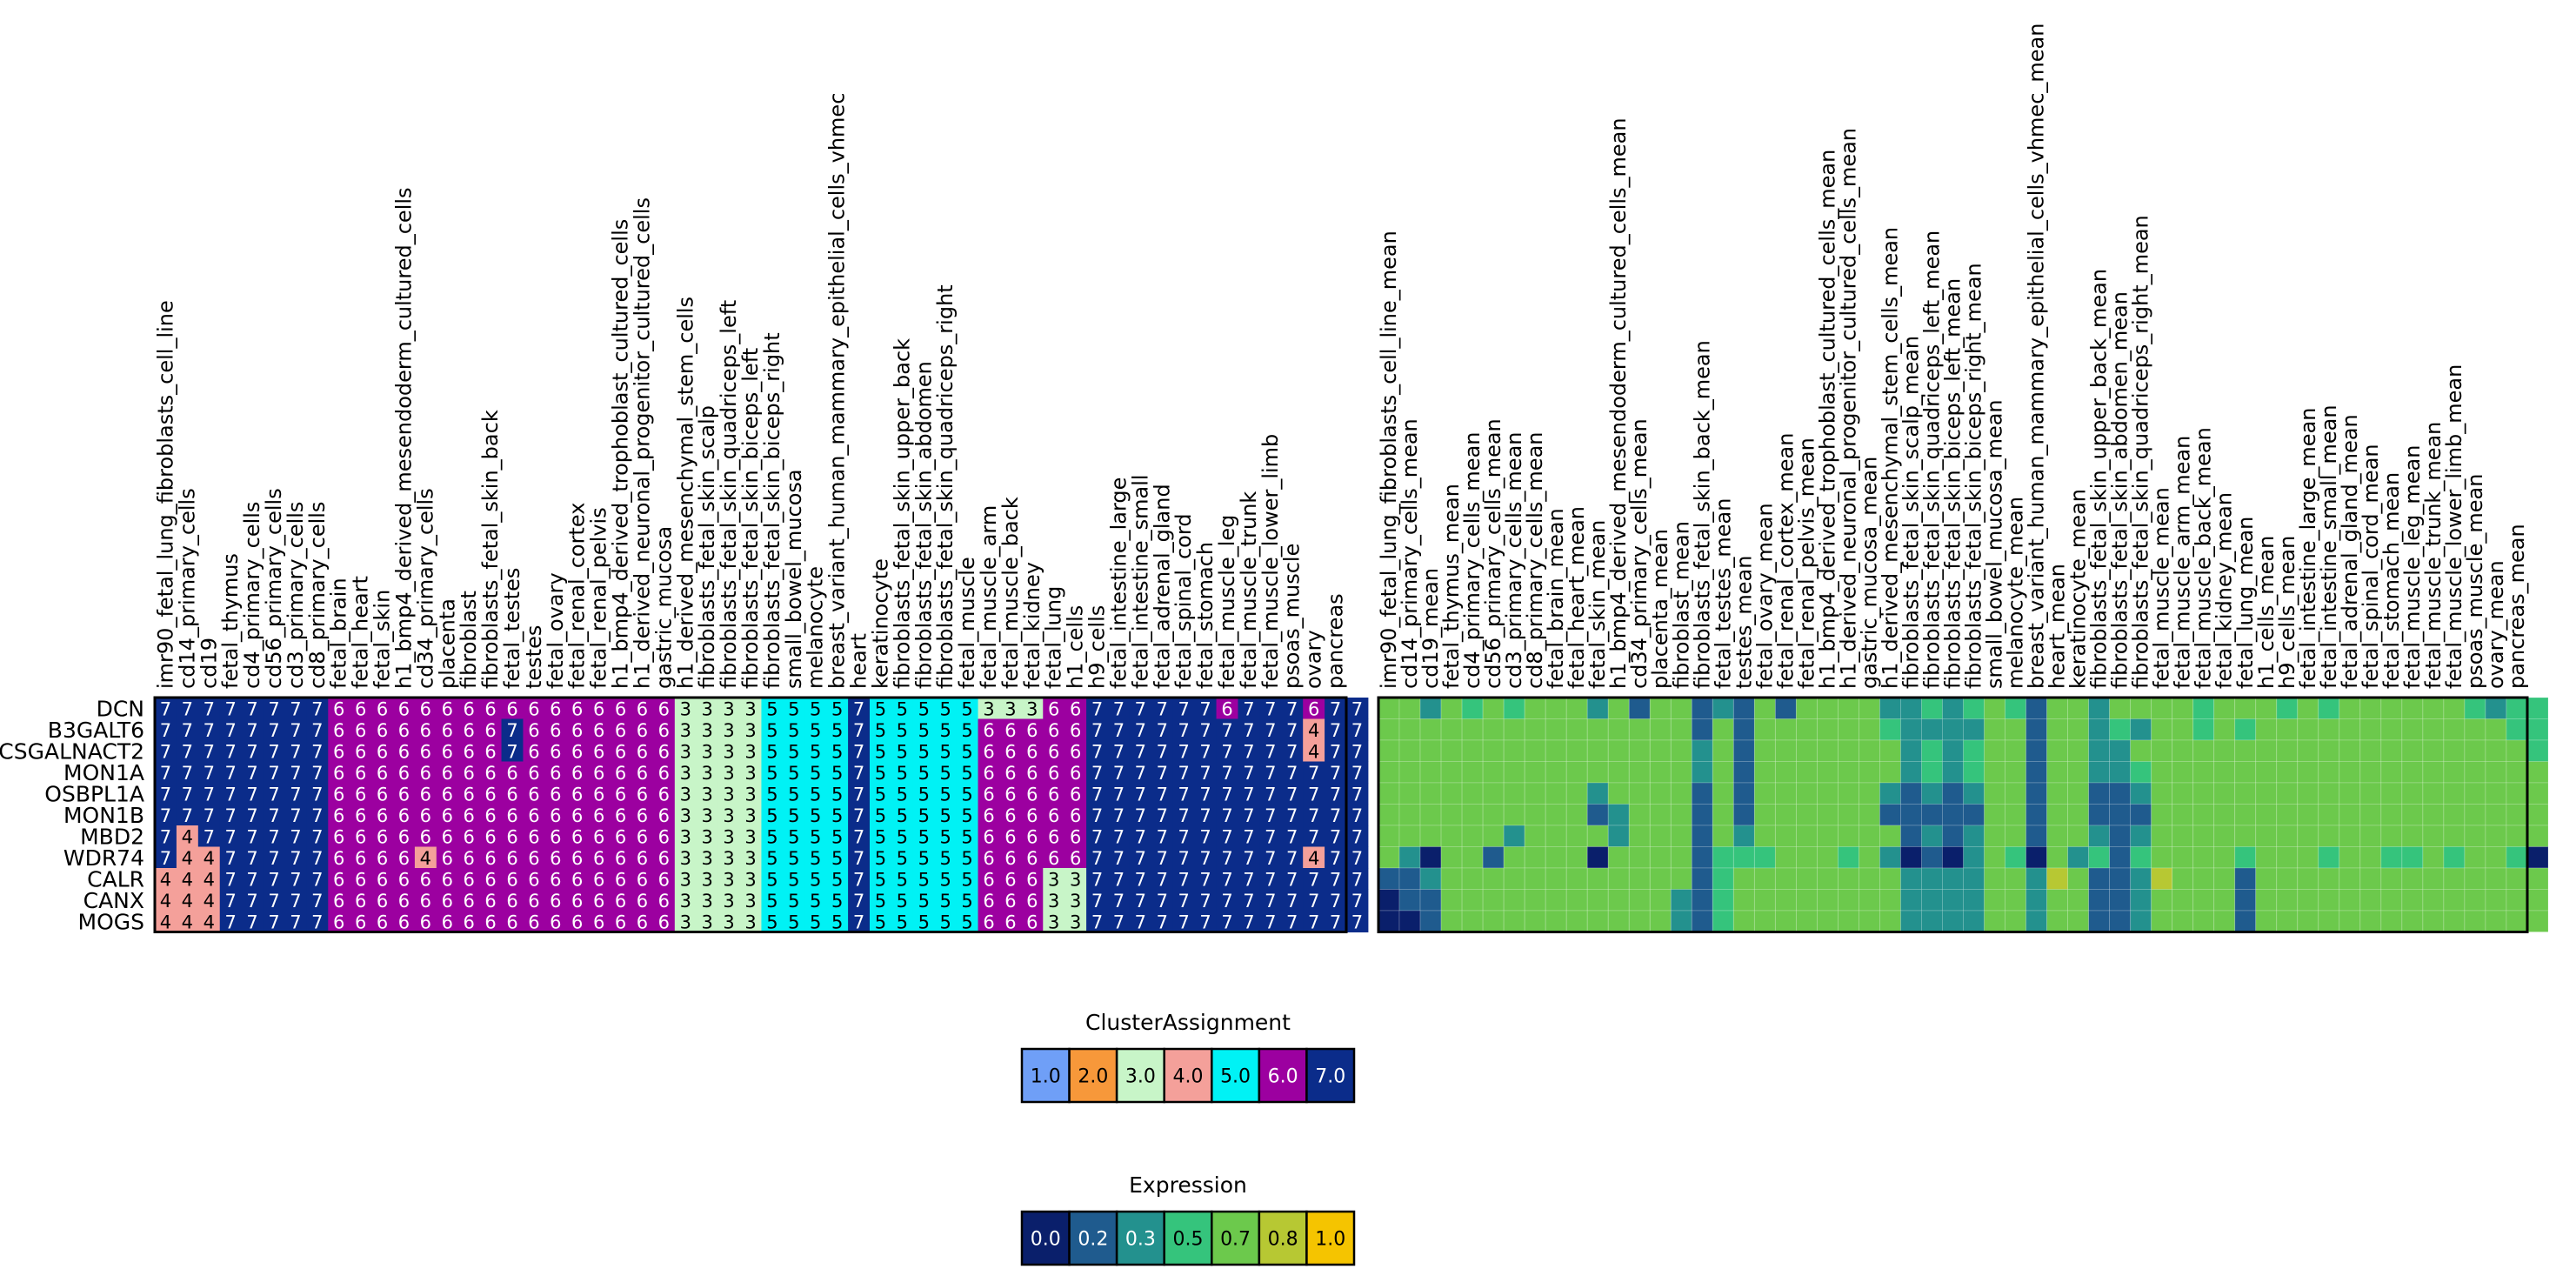 The height and width of the screenshot is (1269, 2576). Describe the element at coordinates (2078, 589) in the screenshot. I see `column-label: keratinocyte_mean` at that location.